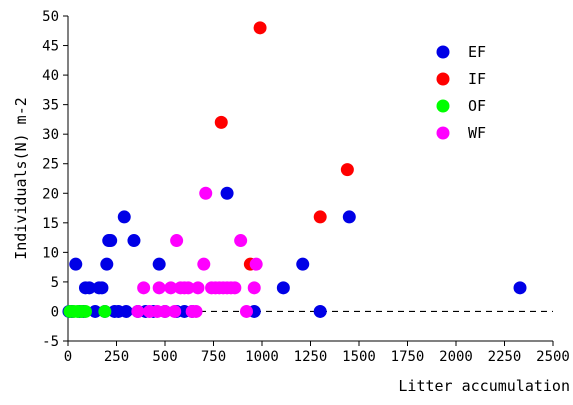 The width and height of the screenshot is (573, 405). I want to click on y-tick-label: 40, so click(50, 76).